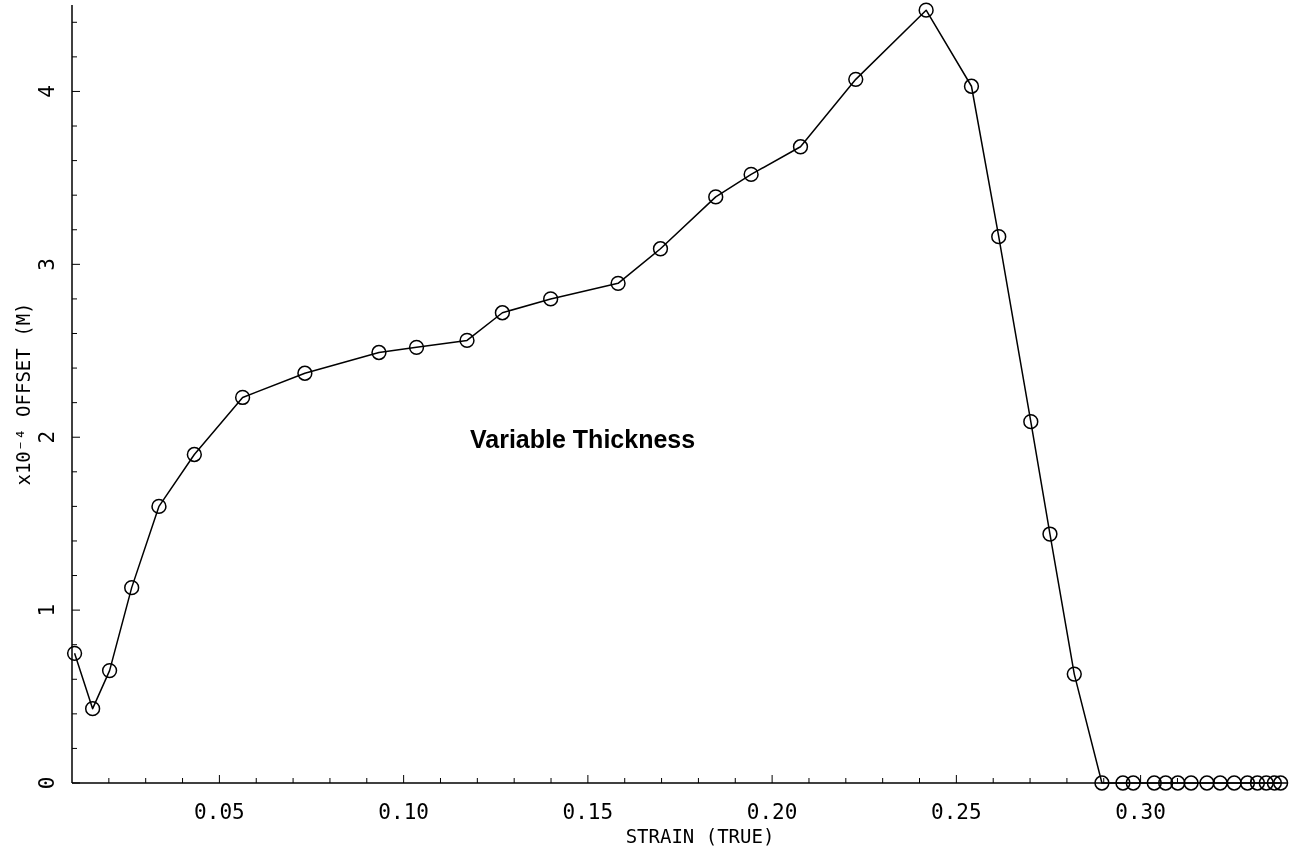 Image resolution: width=1302 pixels, height=857 pixels. What do you see at coordinates (47, 91) in the screenshot?
I see `y-tick-label: 4` at bounding box center [47, 91].